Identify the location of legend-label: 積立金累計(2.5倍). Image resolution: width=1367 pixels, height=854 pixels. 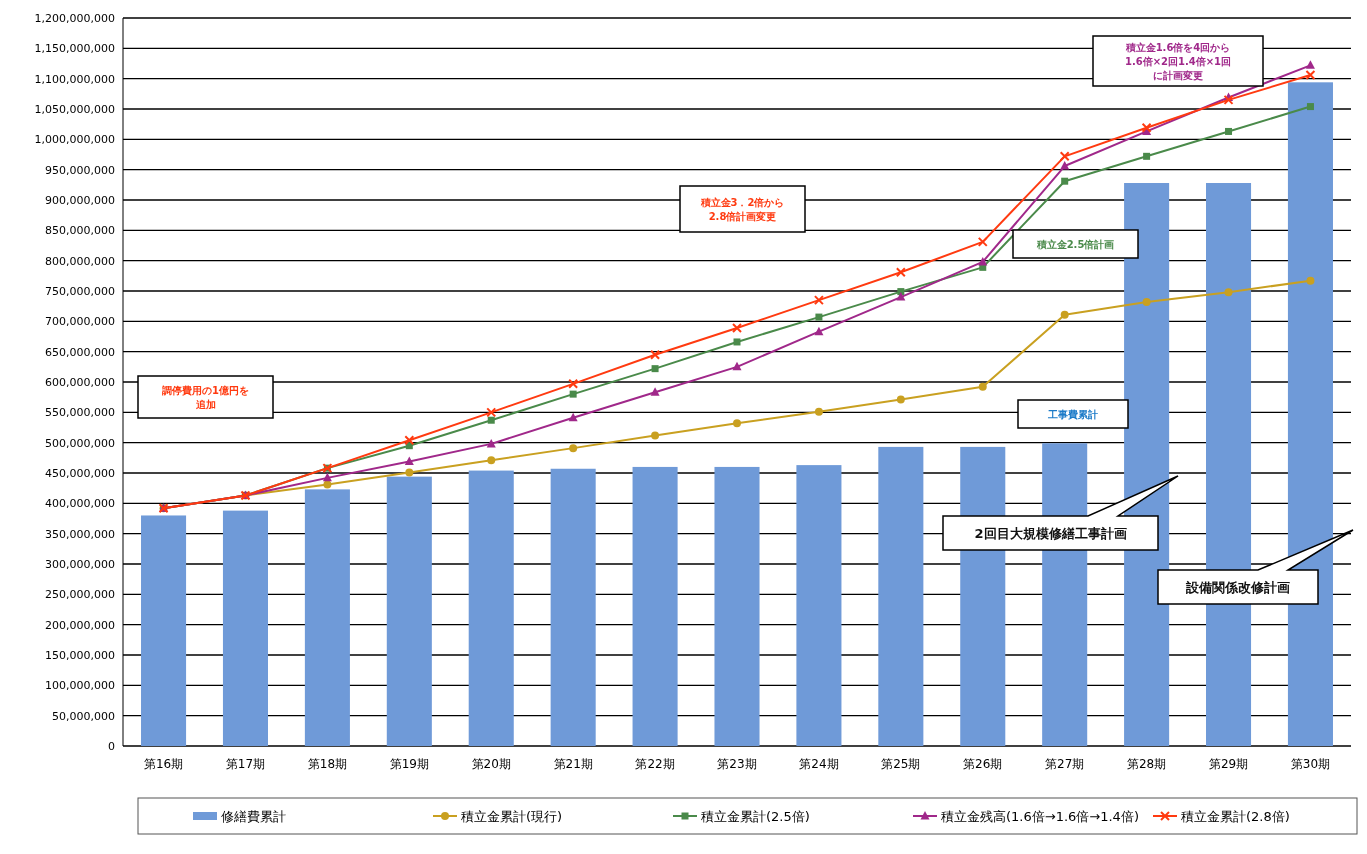
(755, 816).